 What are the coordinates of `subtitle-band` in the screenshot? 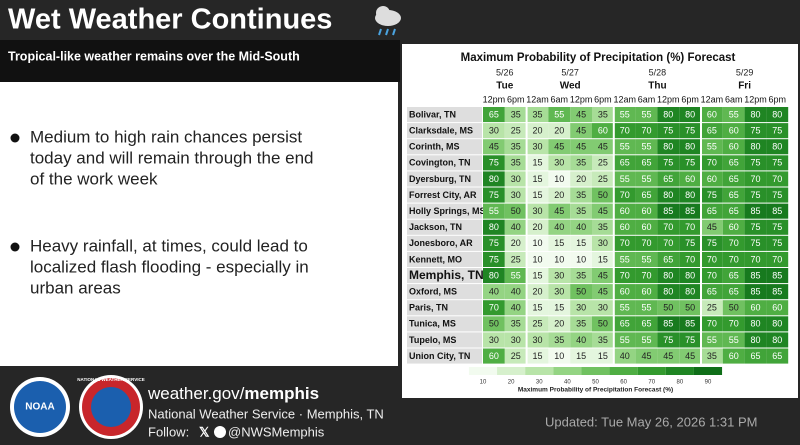 It's located at (200, 61).